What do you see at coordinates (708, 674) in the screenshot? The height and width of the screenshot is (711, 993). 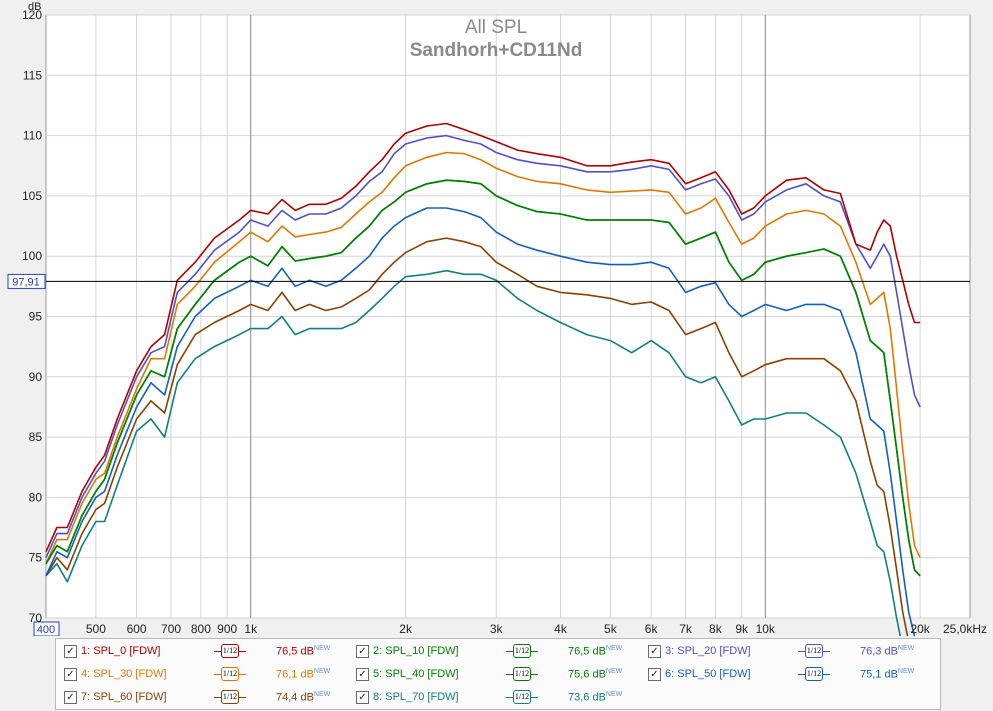 I see `legend-series-label: 6: SPL_50 [FDW]` at bounding box center [708, 674].